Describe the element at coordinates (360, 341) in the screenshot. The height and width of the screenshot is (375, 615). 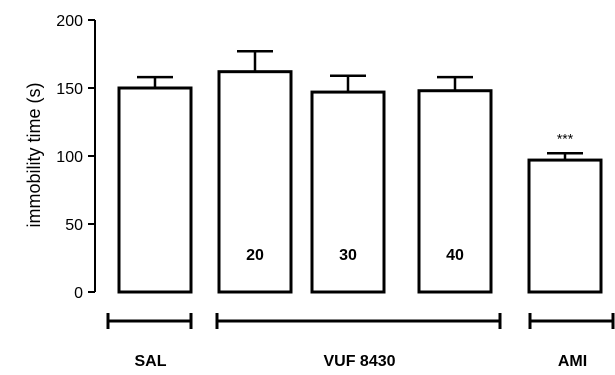
I see `group-brackets: SAL VUF 8430 AMI` at that location.